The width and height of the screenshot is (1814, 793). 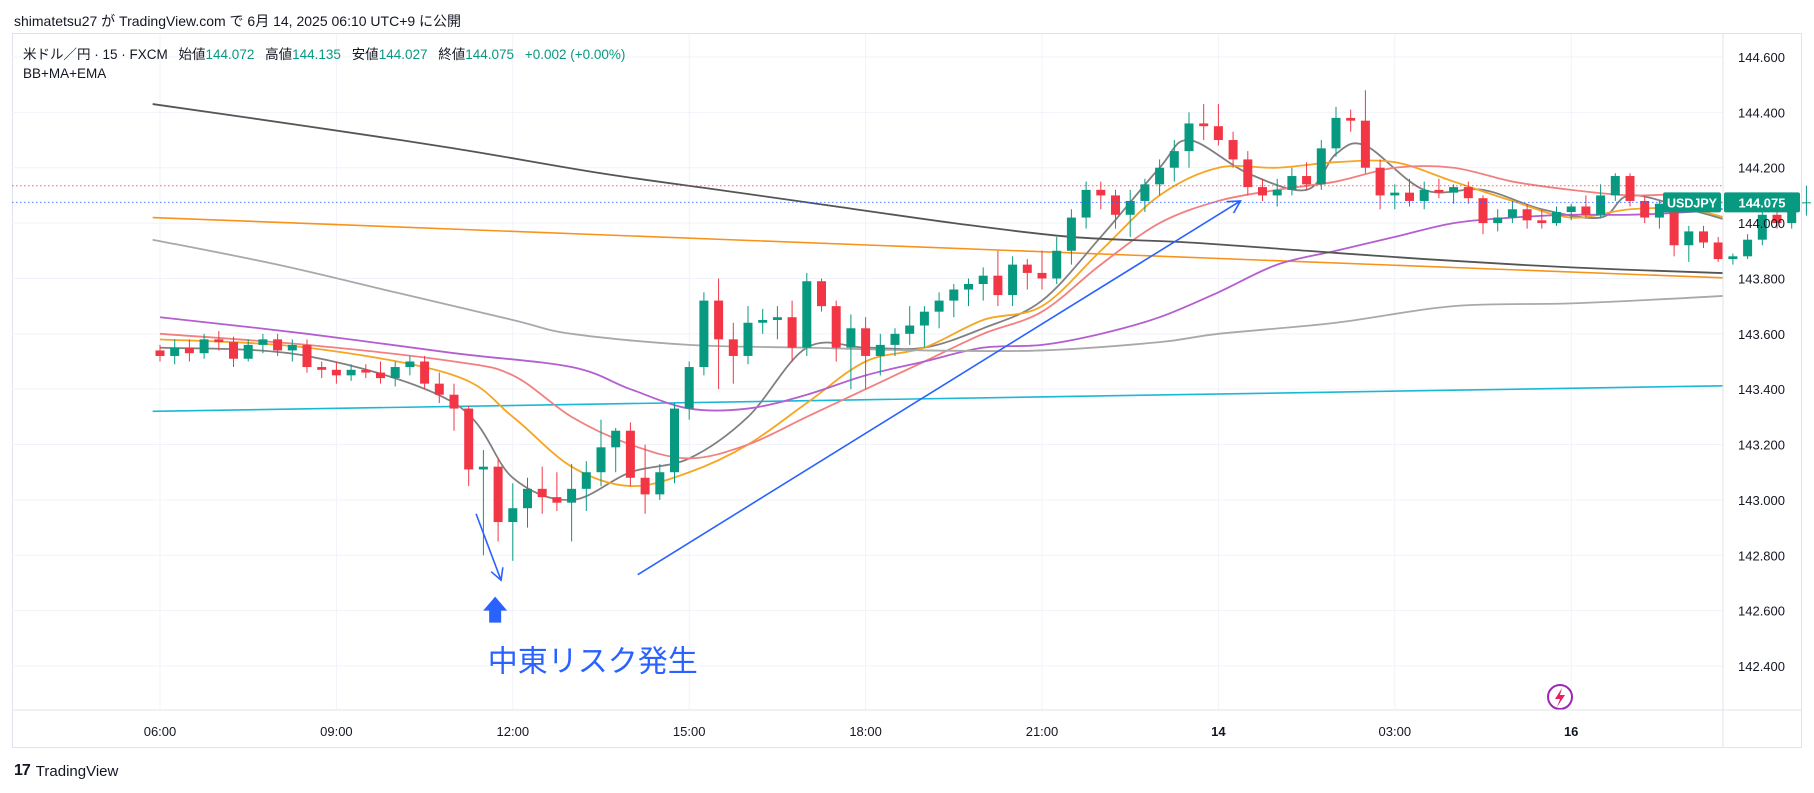 What do you see at coordinates (65, 73) in the screenshot?
I see `indicator-label: BB+MA+EMA` at bounding box center [65, 73].